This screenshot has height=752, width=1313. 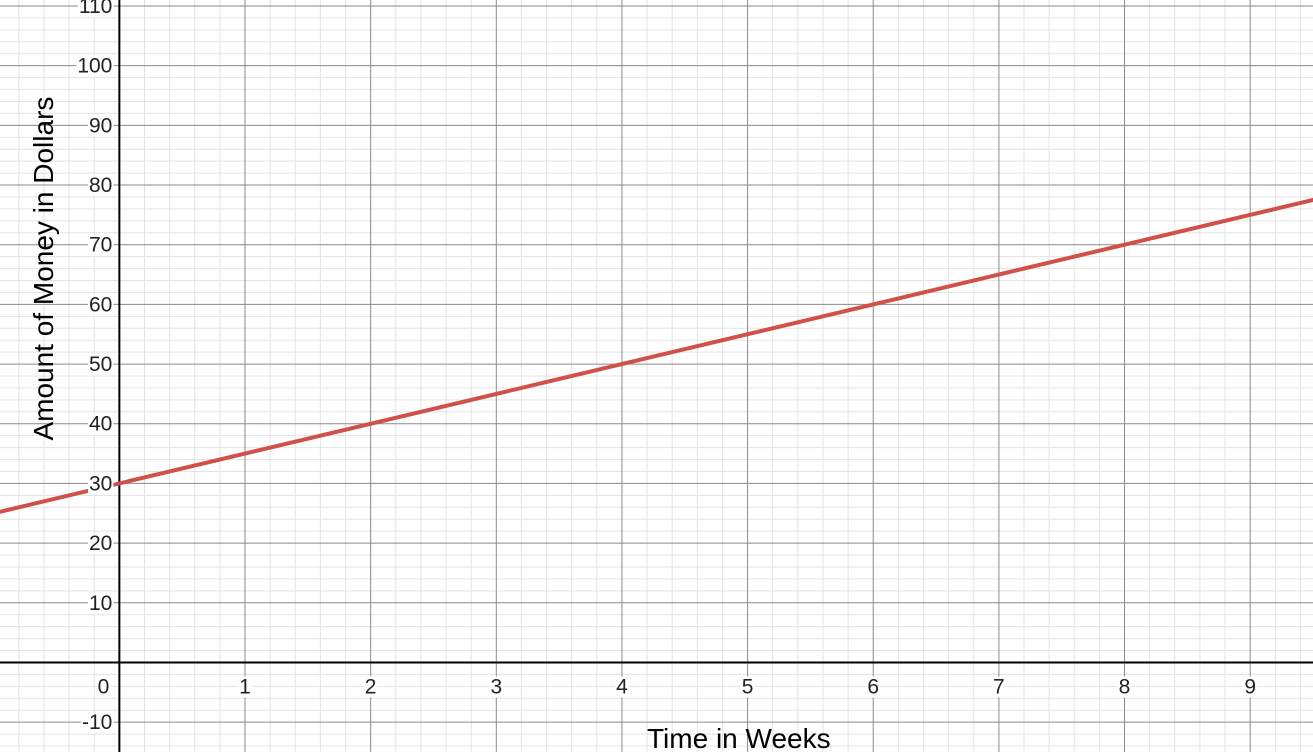 I want to click on y-tick-label: 90, so click(x=100, y=125).